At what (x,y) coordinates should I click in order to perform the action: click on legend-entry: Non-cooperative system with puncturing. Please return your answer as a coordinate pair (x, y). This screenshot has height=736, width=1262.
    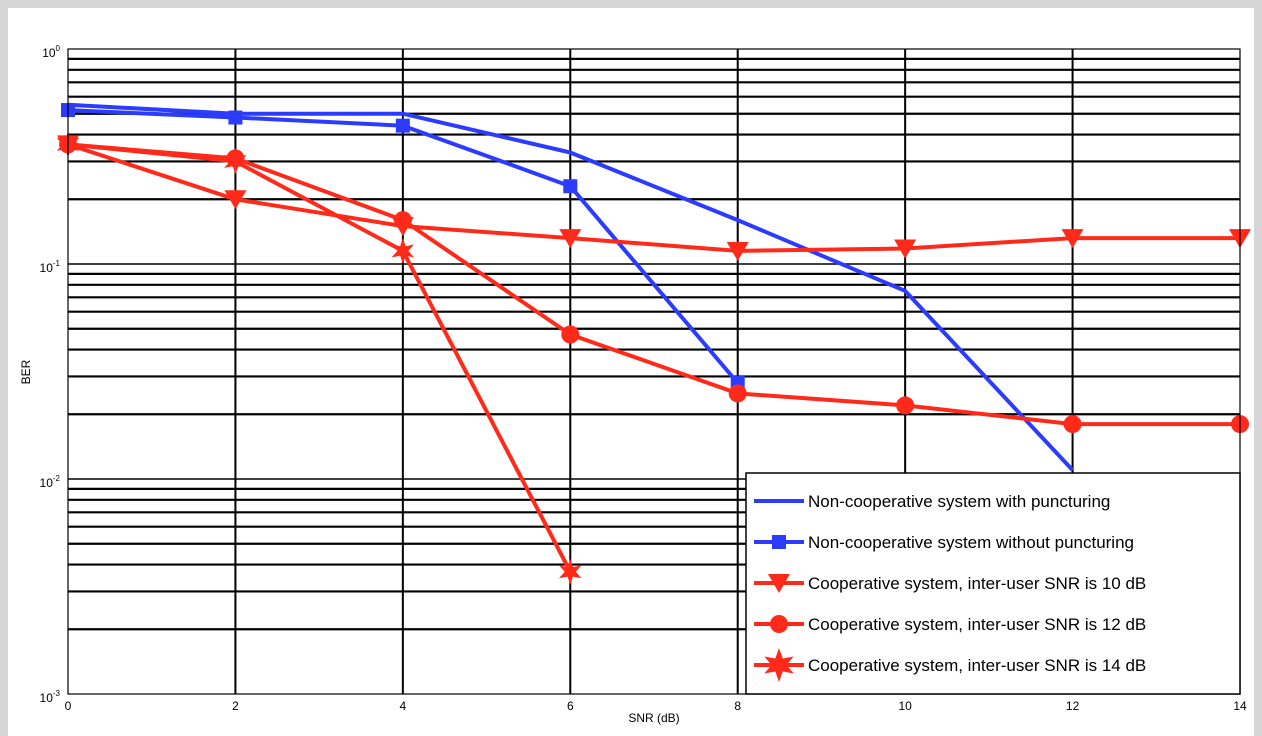
    Looking at the image, I should click on (932, 501).